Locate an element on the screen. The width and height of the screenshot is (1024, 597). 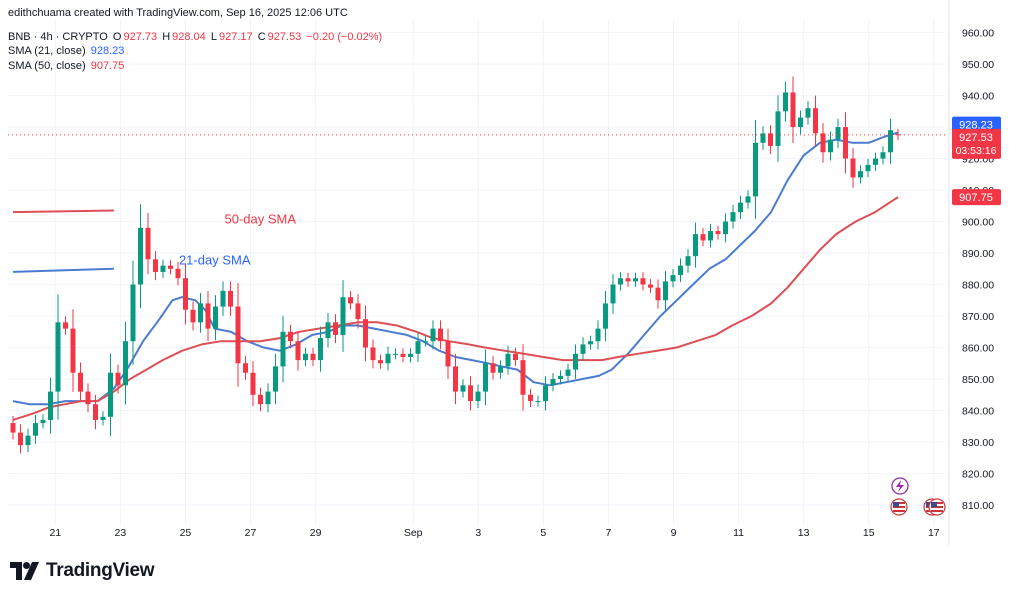
lightning-icon is located at coordinates (900, 486).